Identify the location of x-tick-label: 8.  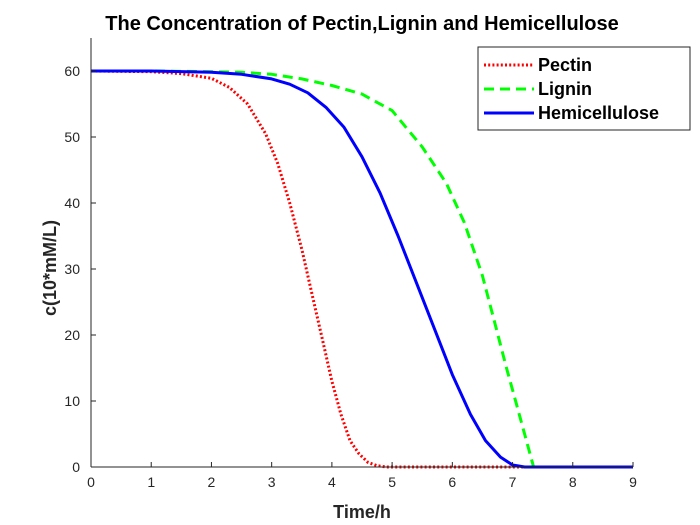
(573, 482).